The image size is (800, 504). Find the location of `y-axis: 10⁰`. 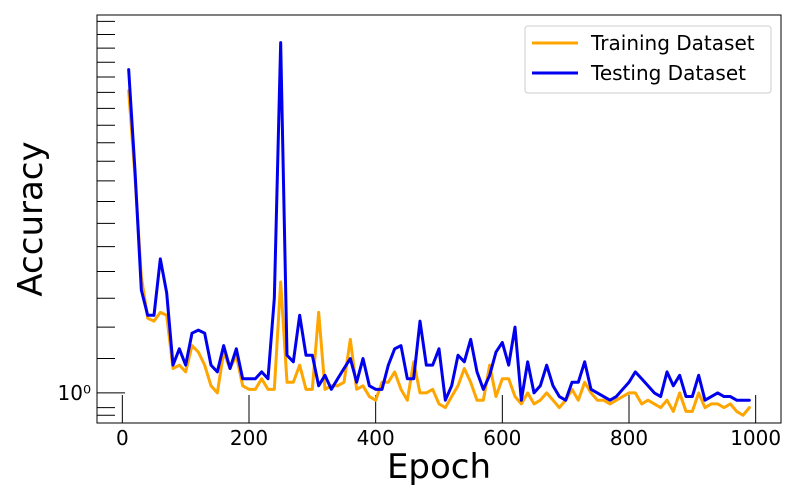

y-axis: 10⁰ is located at coordinates (91, 218).